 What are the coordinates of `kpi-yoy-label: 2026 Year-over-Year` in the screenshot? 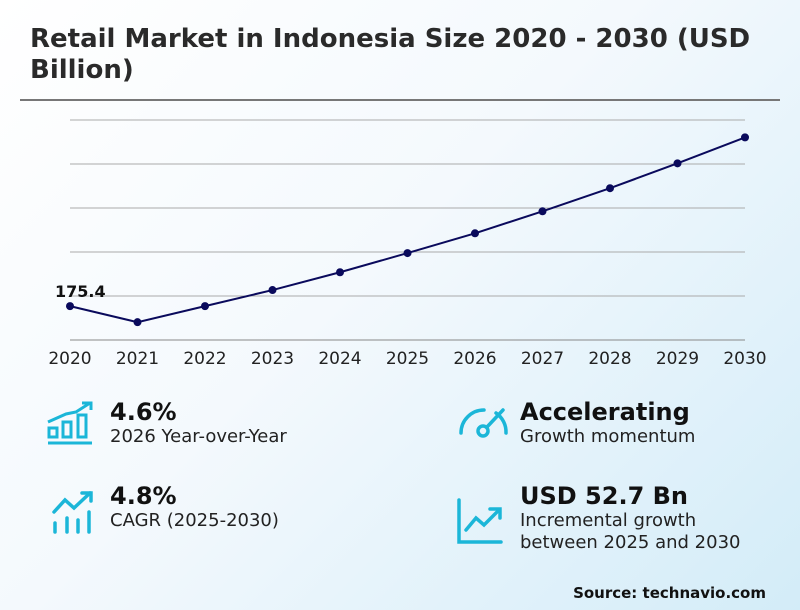 It's located at (198, 436).